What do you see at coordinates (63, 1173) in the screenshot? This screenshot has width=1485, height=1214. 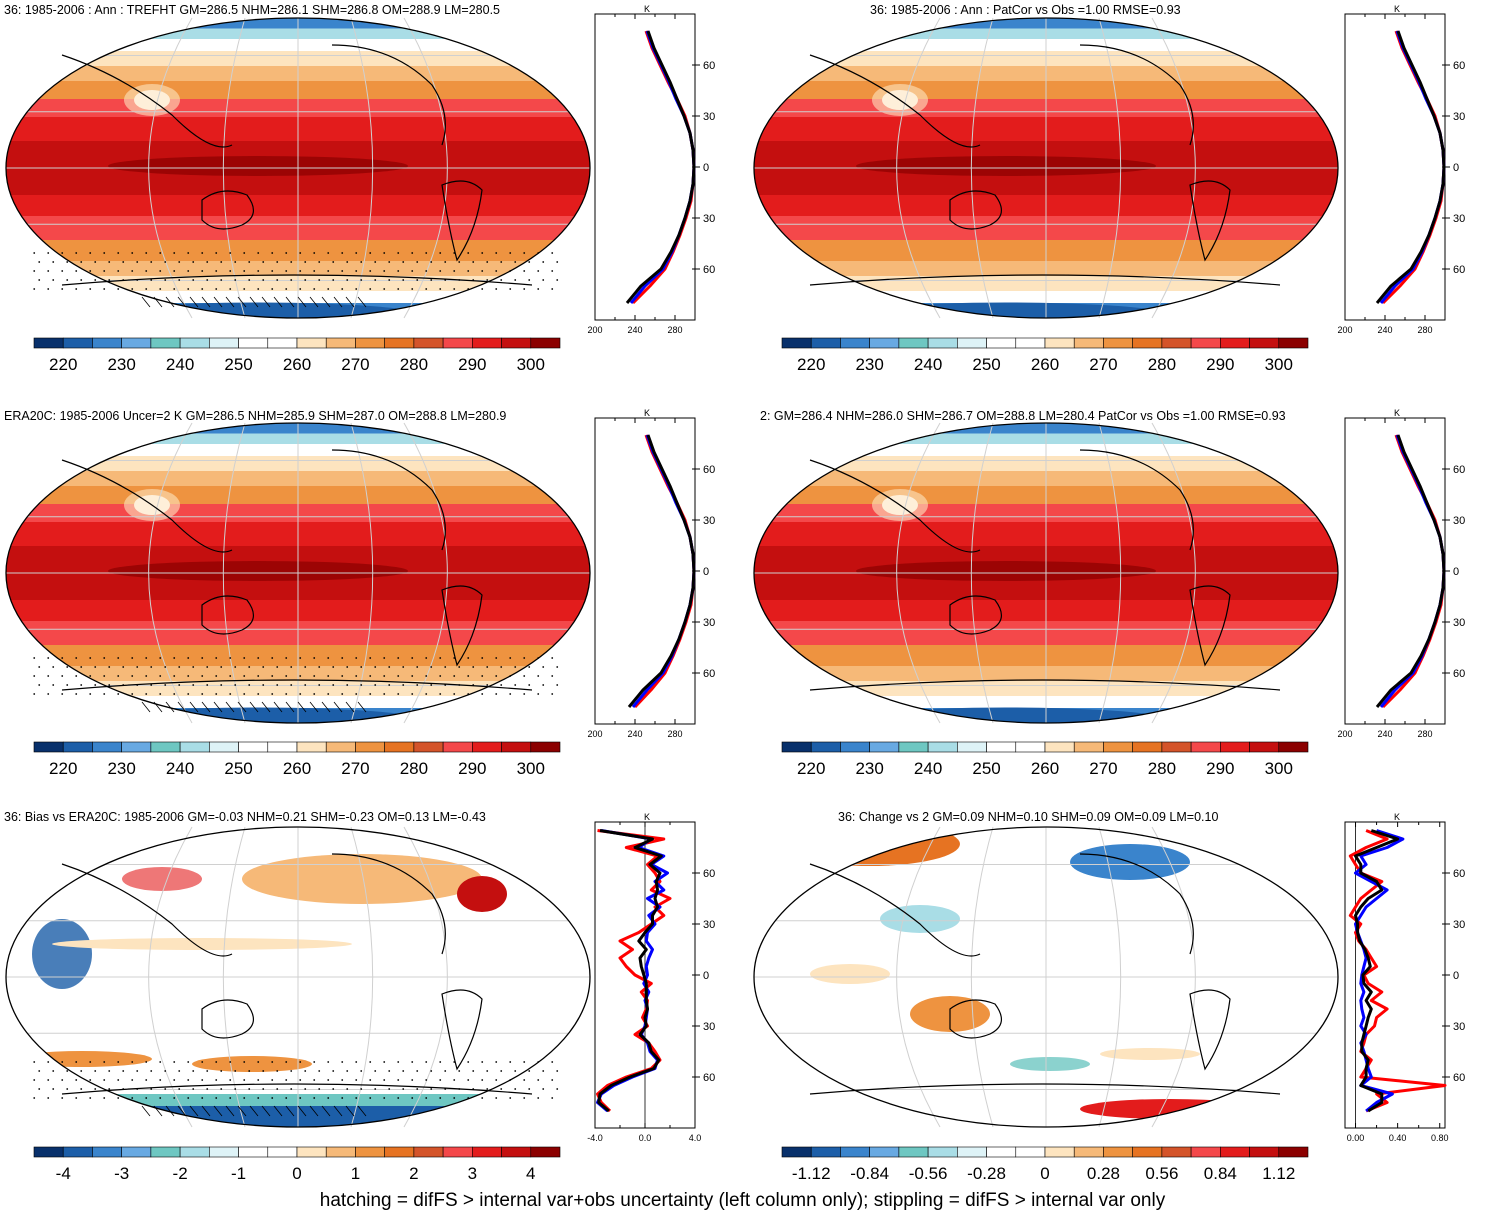 I see `colorbar-label: -4` at bounding box center [63, 1173].